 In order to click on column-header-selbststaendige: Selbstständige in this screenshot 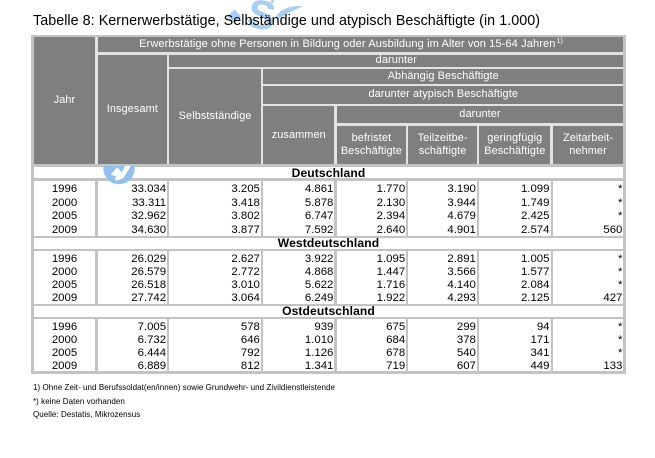, I will do `click(215, 116)`.